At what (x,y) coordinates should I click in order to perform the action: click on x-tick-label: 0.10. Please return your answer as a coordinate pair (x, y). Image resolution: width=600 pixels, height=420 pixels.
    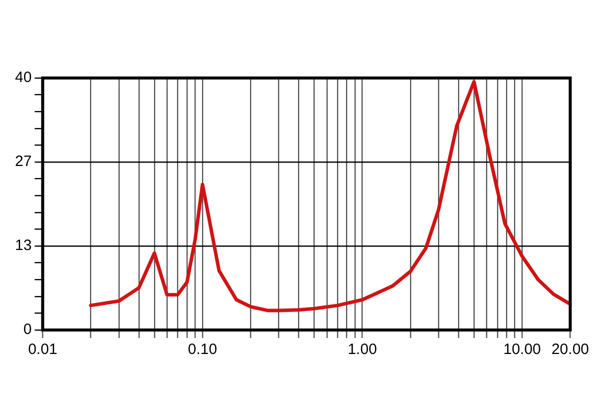
    Looking at the image, I should click on (203, 349).